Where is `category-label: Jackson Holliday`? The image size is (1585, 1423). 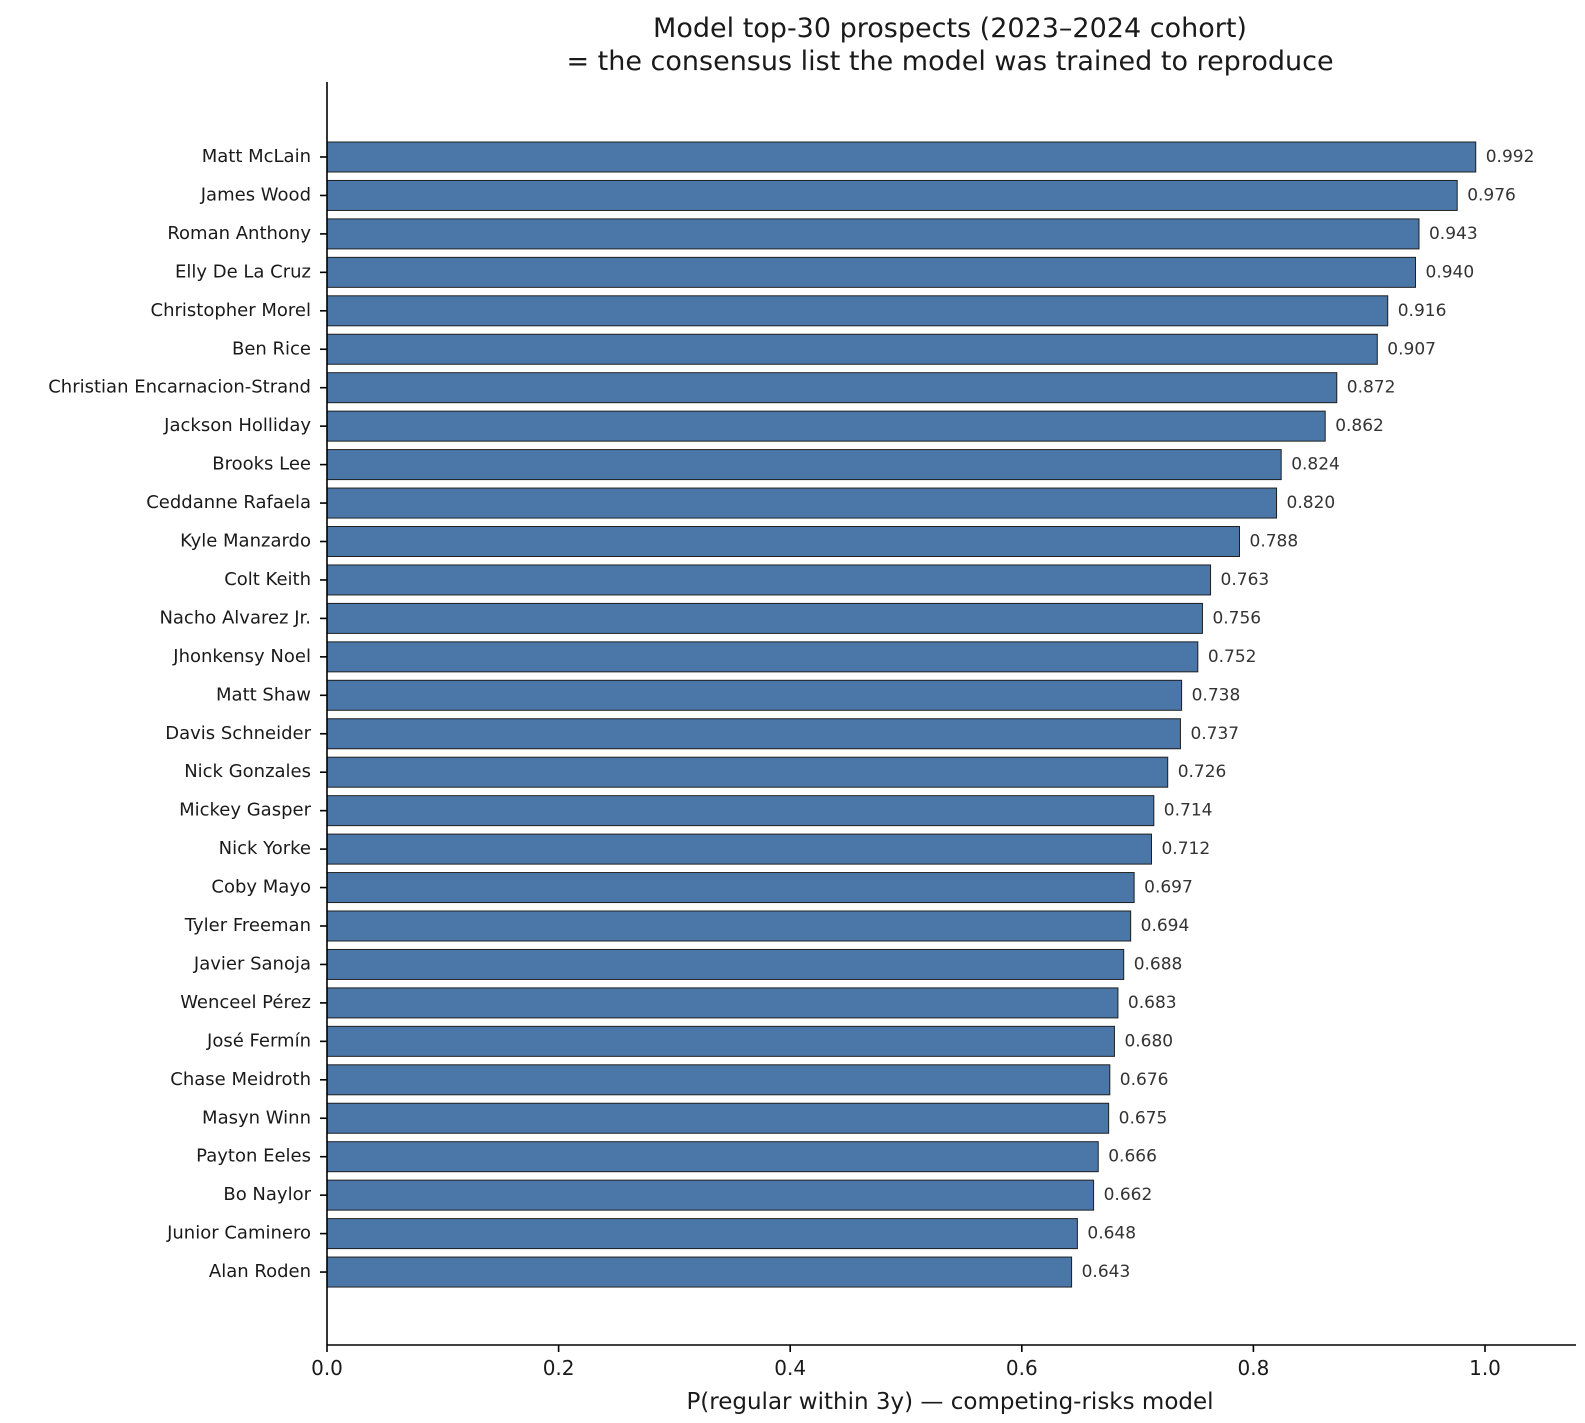
category-label: Jackson Holliday is located at coordinates (237, 425).